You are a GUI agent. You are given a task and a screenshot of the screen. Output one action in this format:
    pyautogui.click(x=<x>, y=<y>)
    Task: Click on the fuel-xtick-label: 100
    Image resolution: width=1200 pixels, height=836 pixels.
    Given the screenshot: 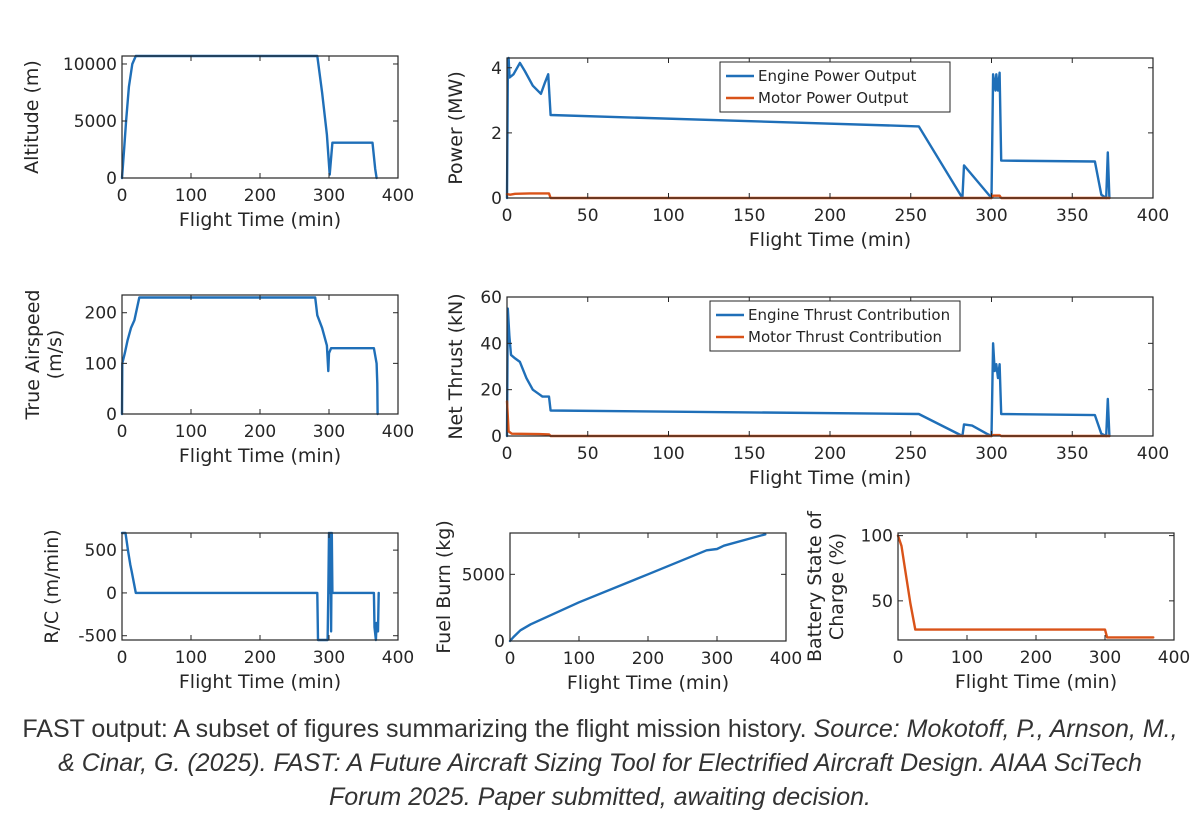 What is the action you would take?
    pyautogui.click(x=579, y=659)
    